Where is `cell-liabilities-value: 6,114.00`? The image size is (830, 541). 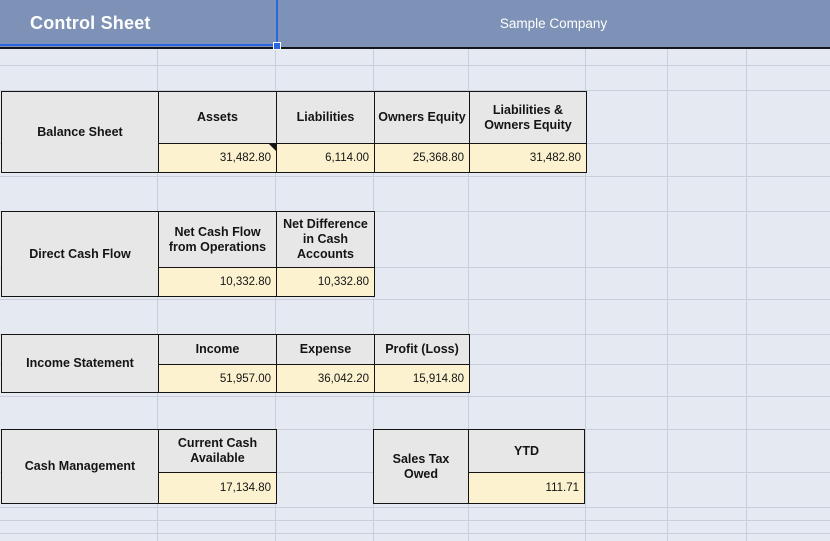 cell-liabilities-value: 6,114.00 is located at coordinates (325, 157).